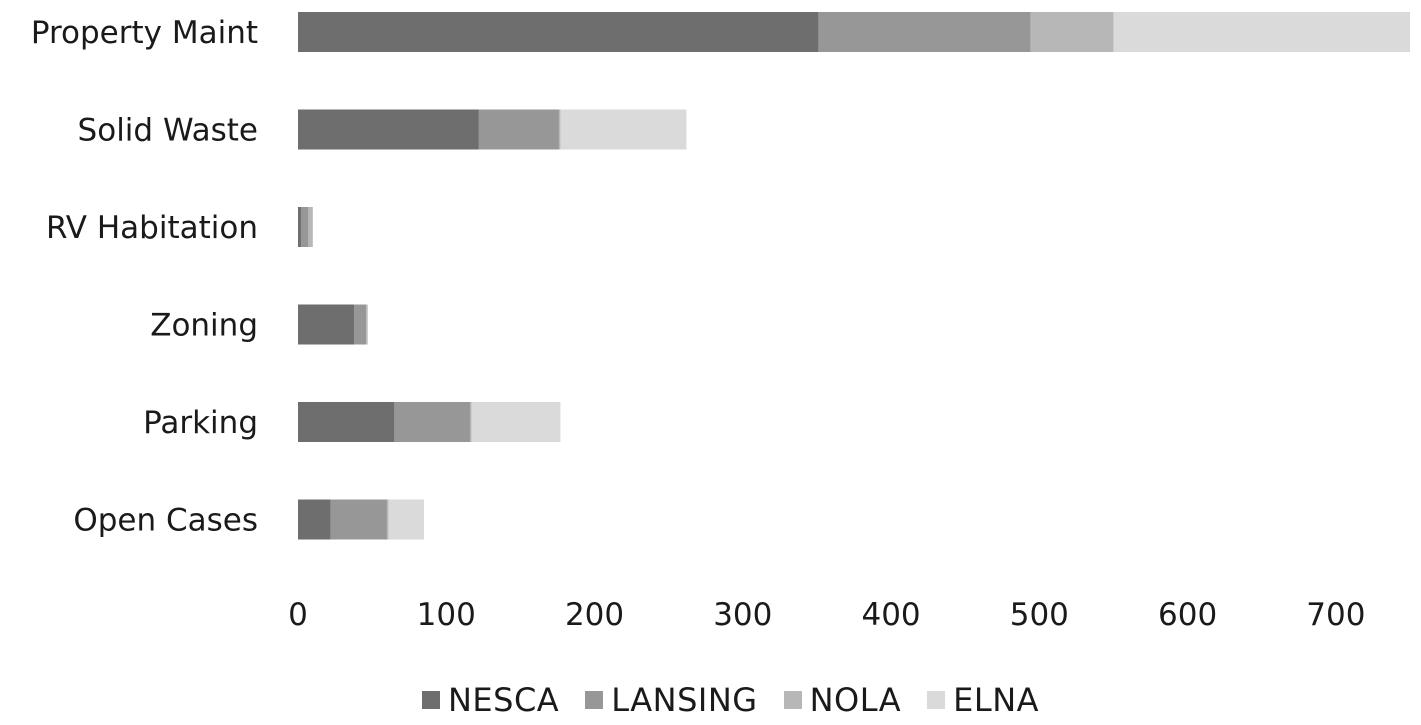 This screenshot has width=1421, height=725. I want to click on legend-label-lansing: LANSING, so click(684, 700).